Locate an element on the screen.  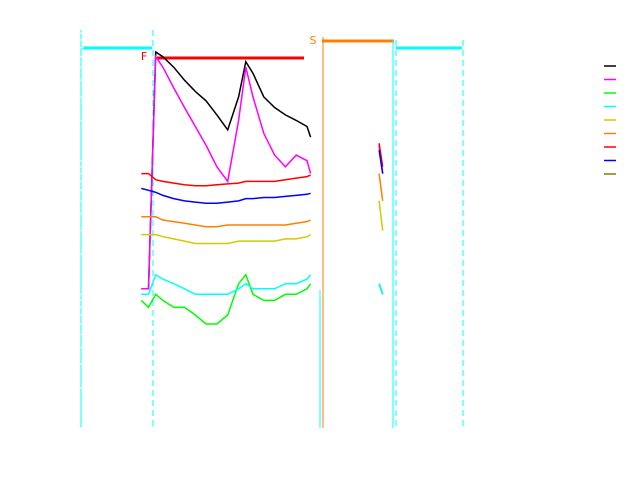
y-tick-label: 1000 is located at coordinates (59, 27).